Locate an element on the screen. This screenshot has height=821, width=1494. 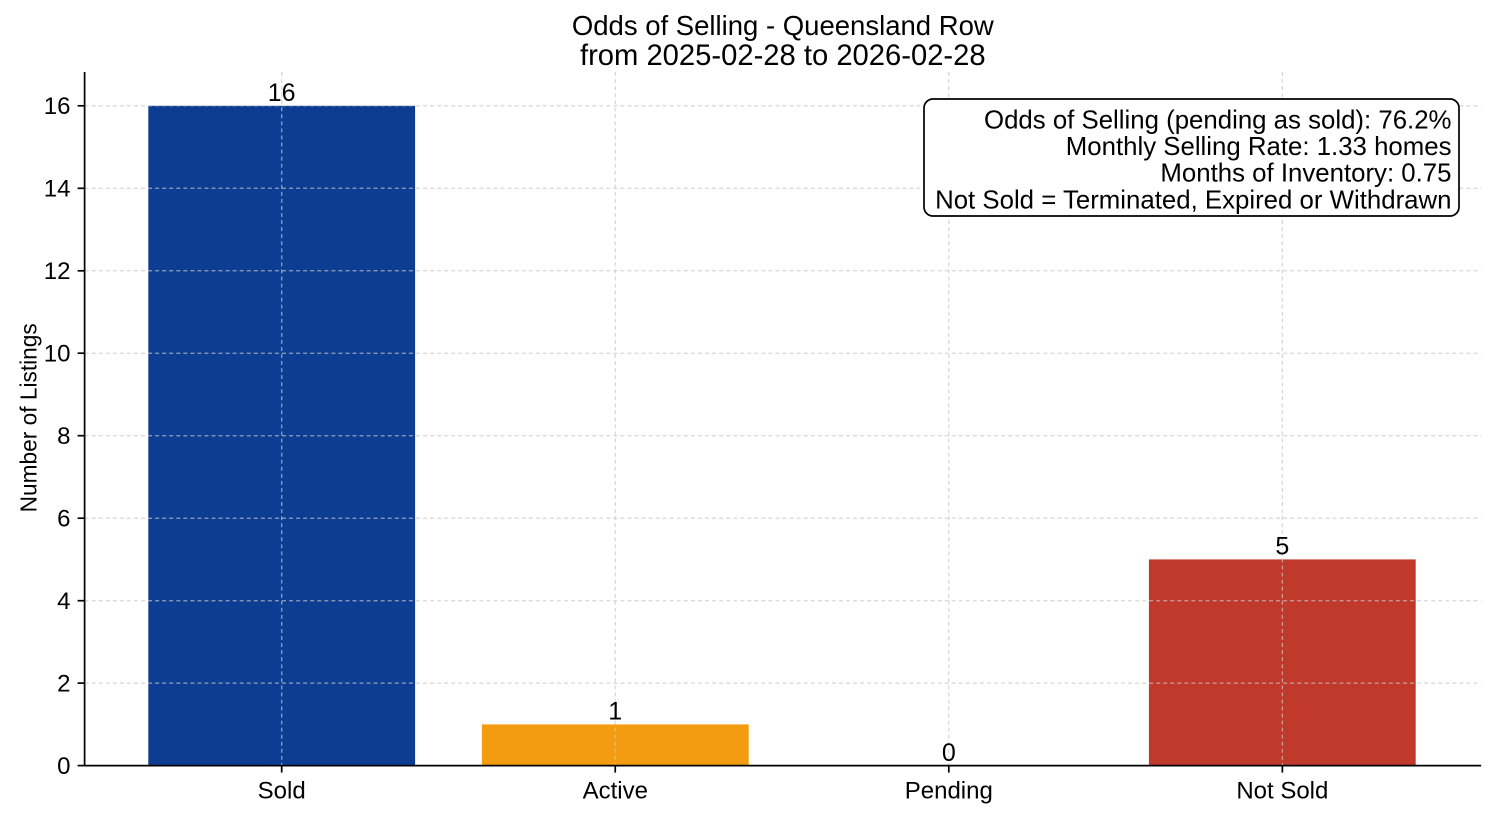
svg-text: 14 is located at coordinates (57, 189).